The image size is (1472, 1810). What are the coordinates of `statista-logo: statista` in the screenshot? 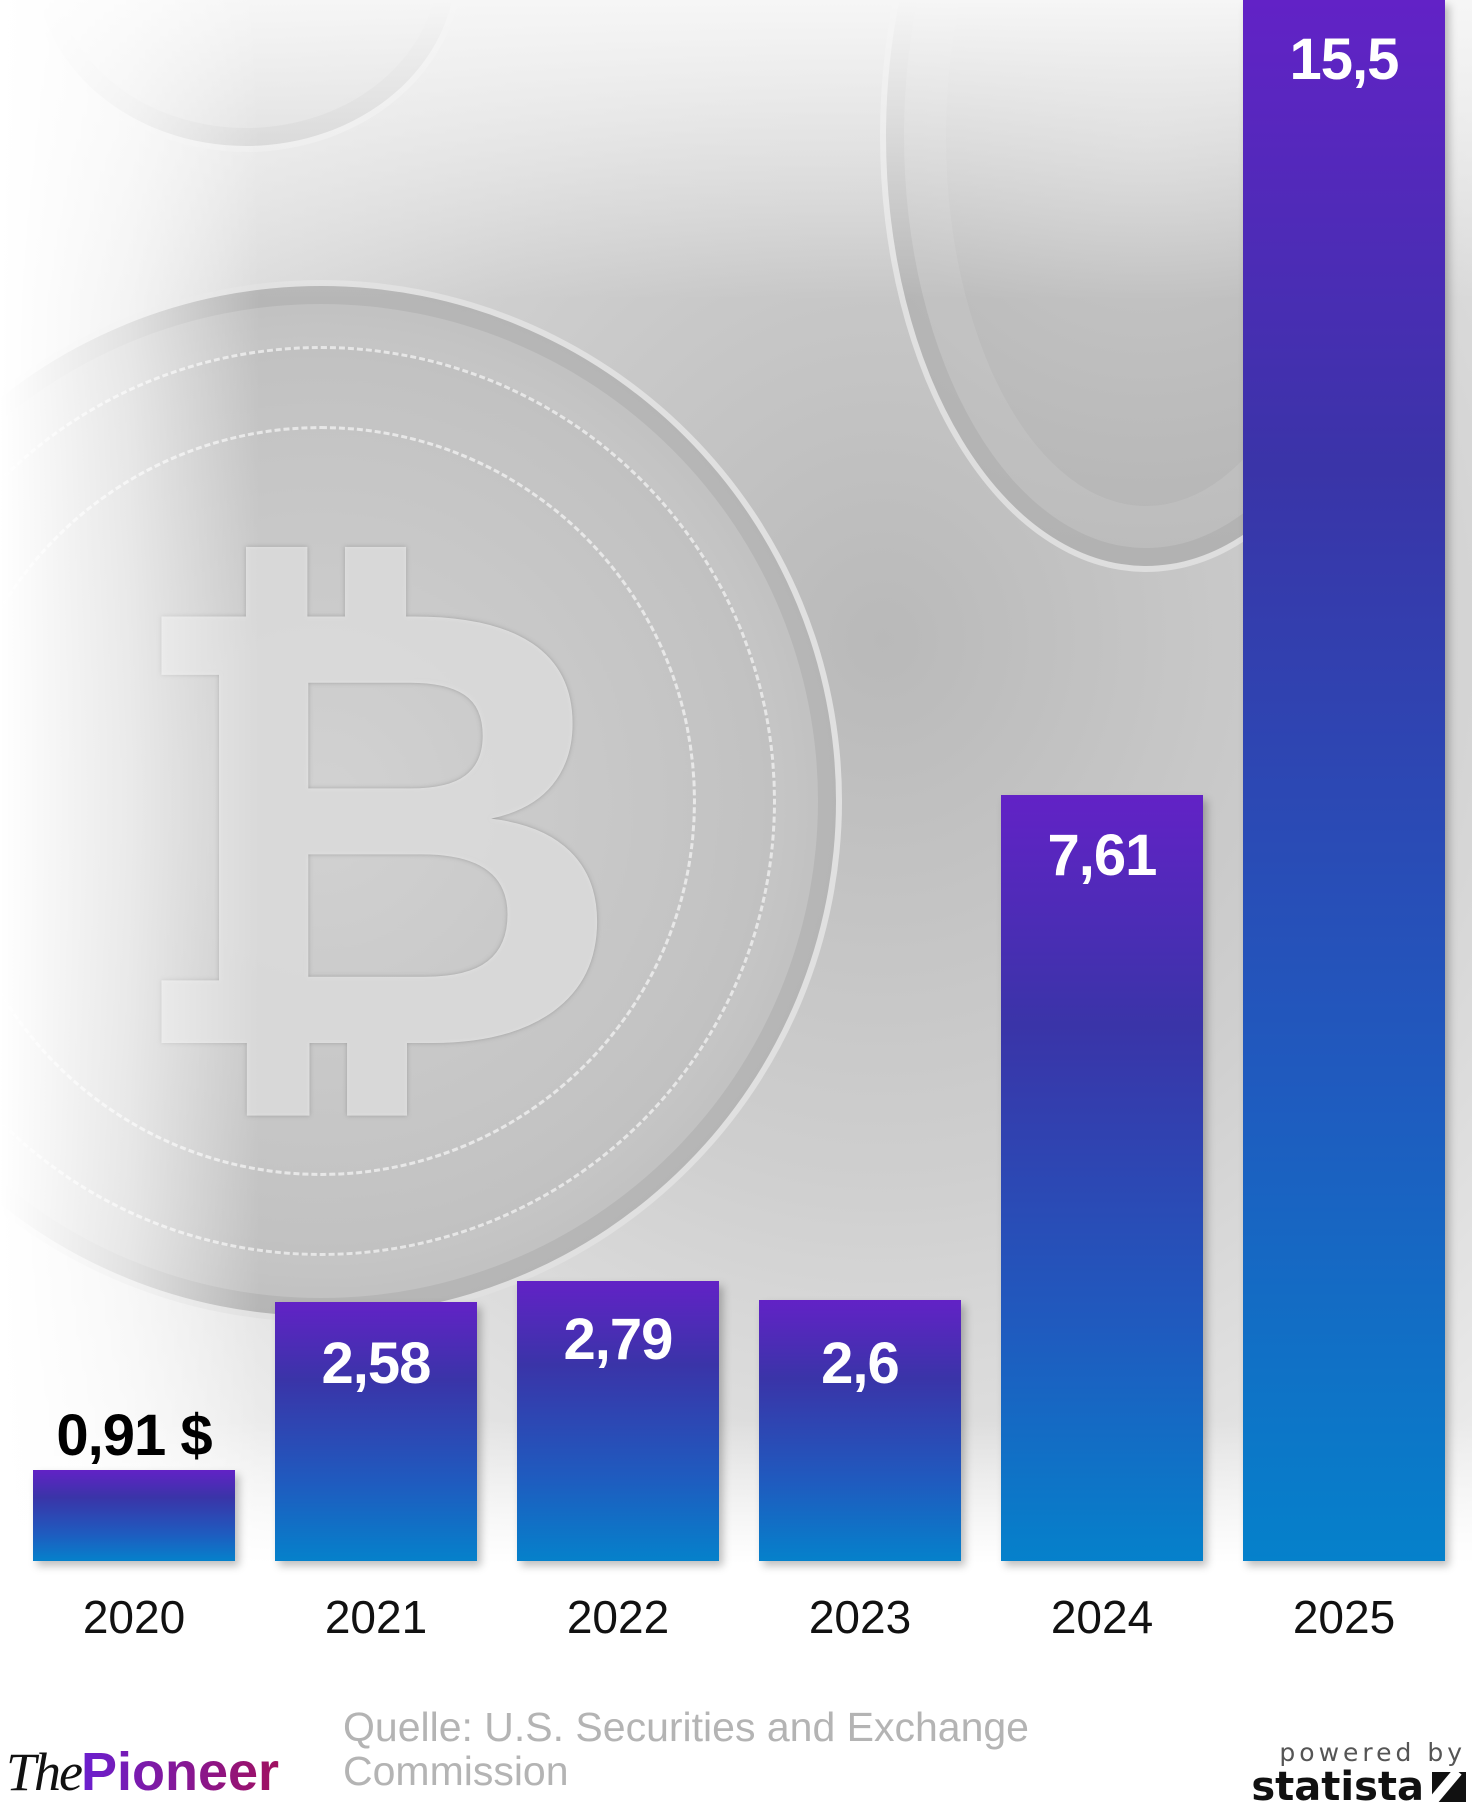 It's located at (1358, 1787).